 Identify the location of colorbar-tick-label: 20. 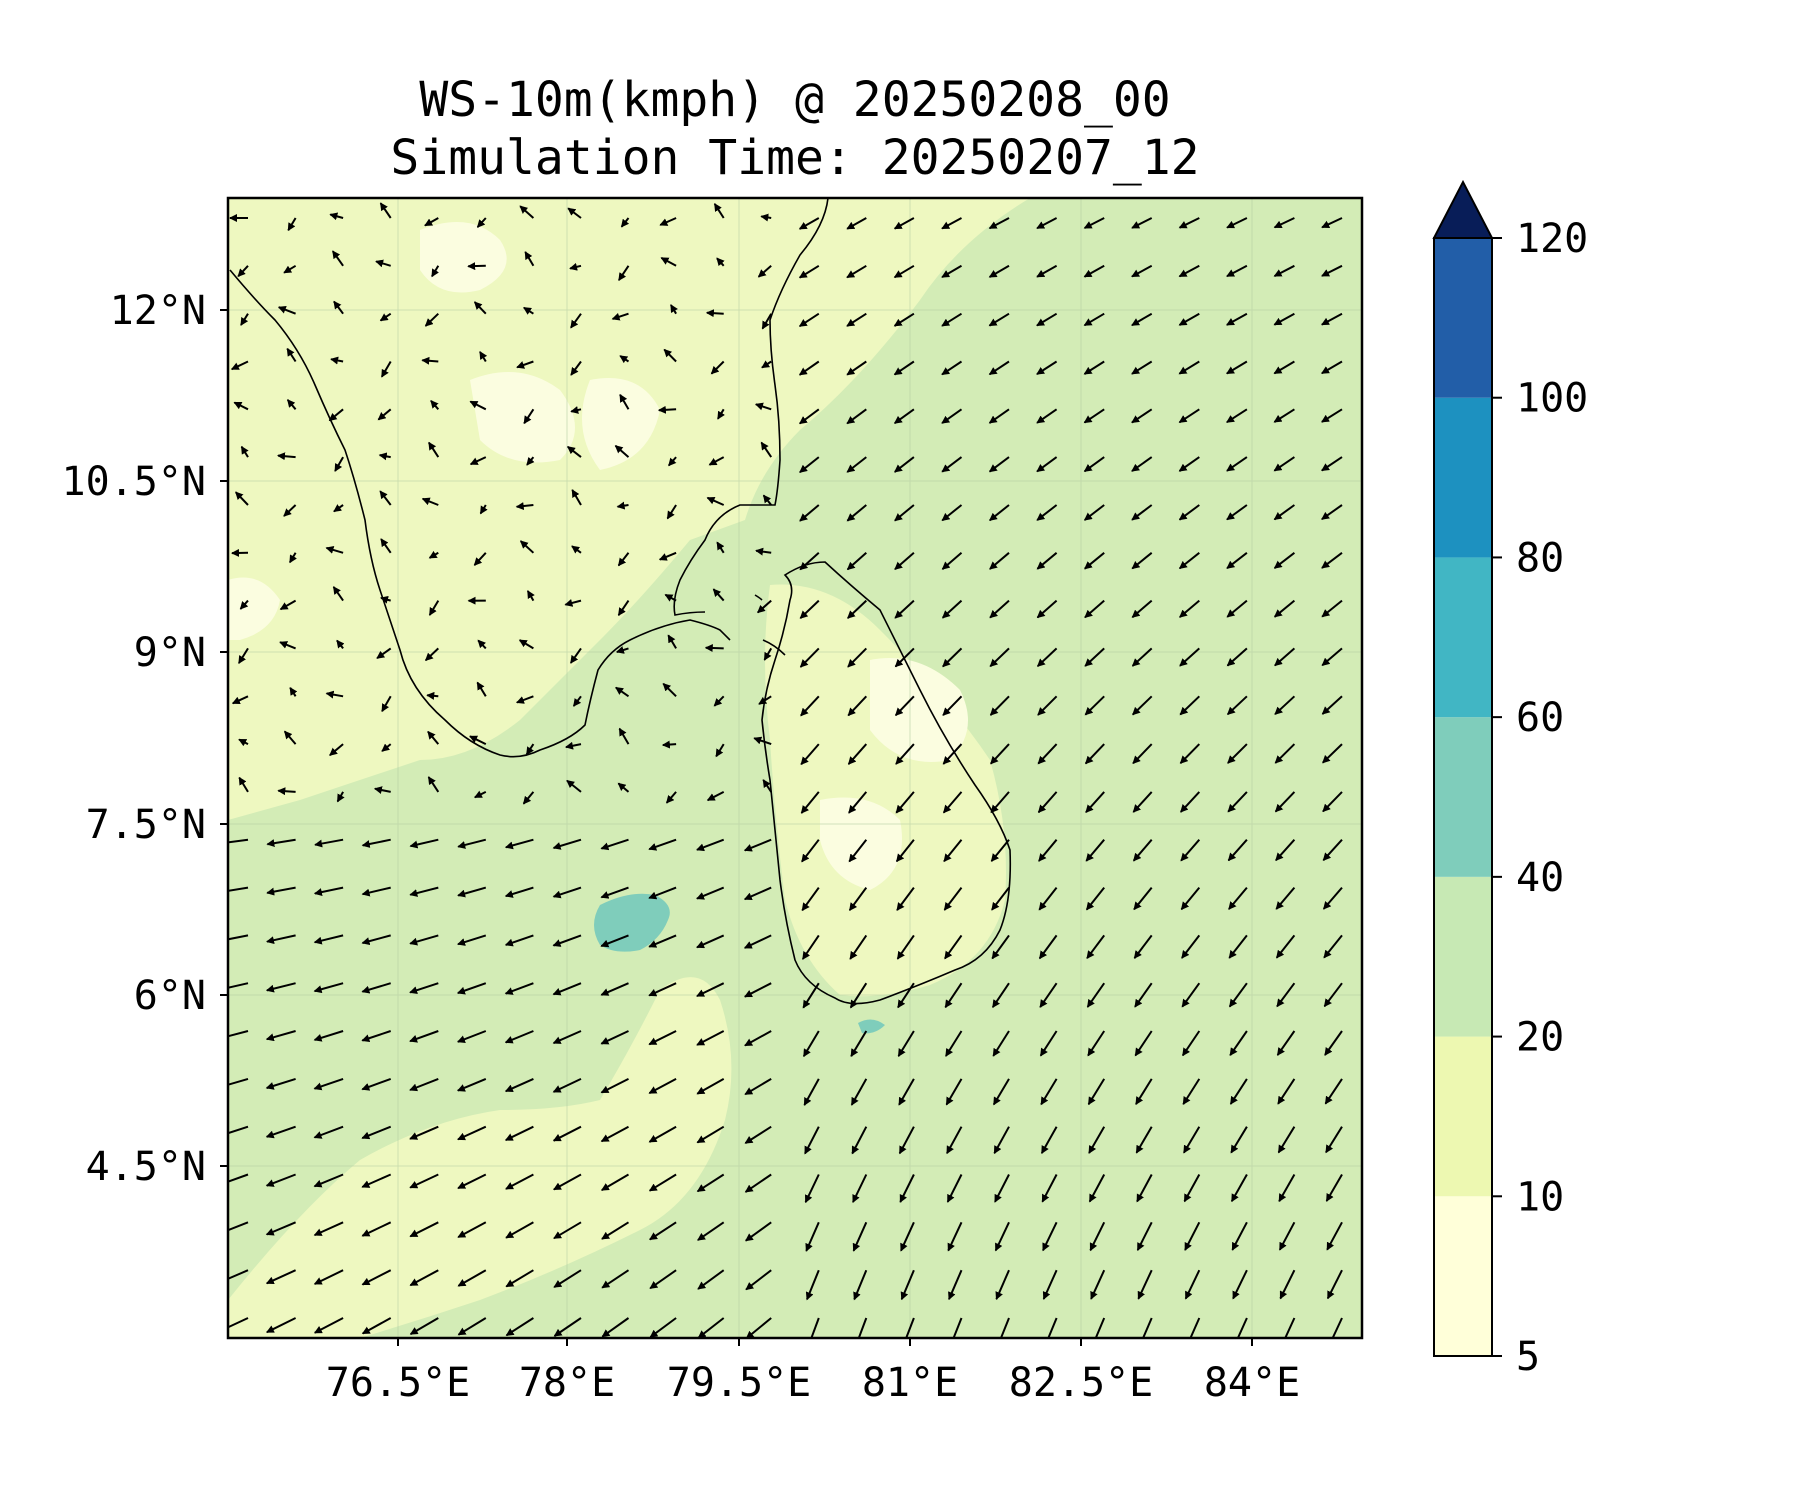
(1540, 1038).